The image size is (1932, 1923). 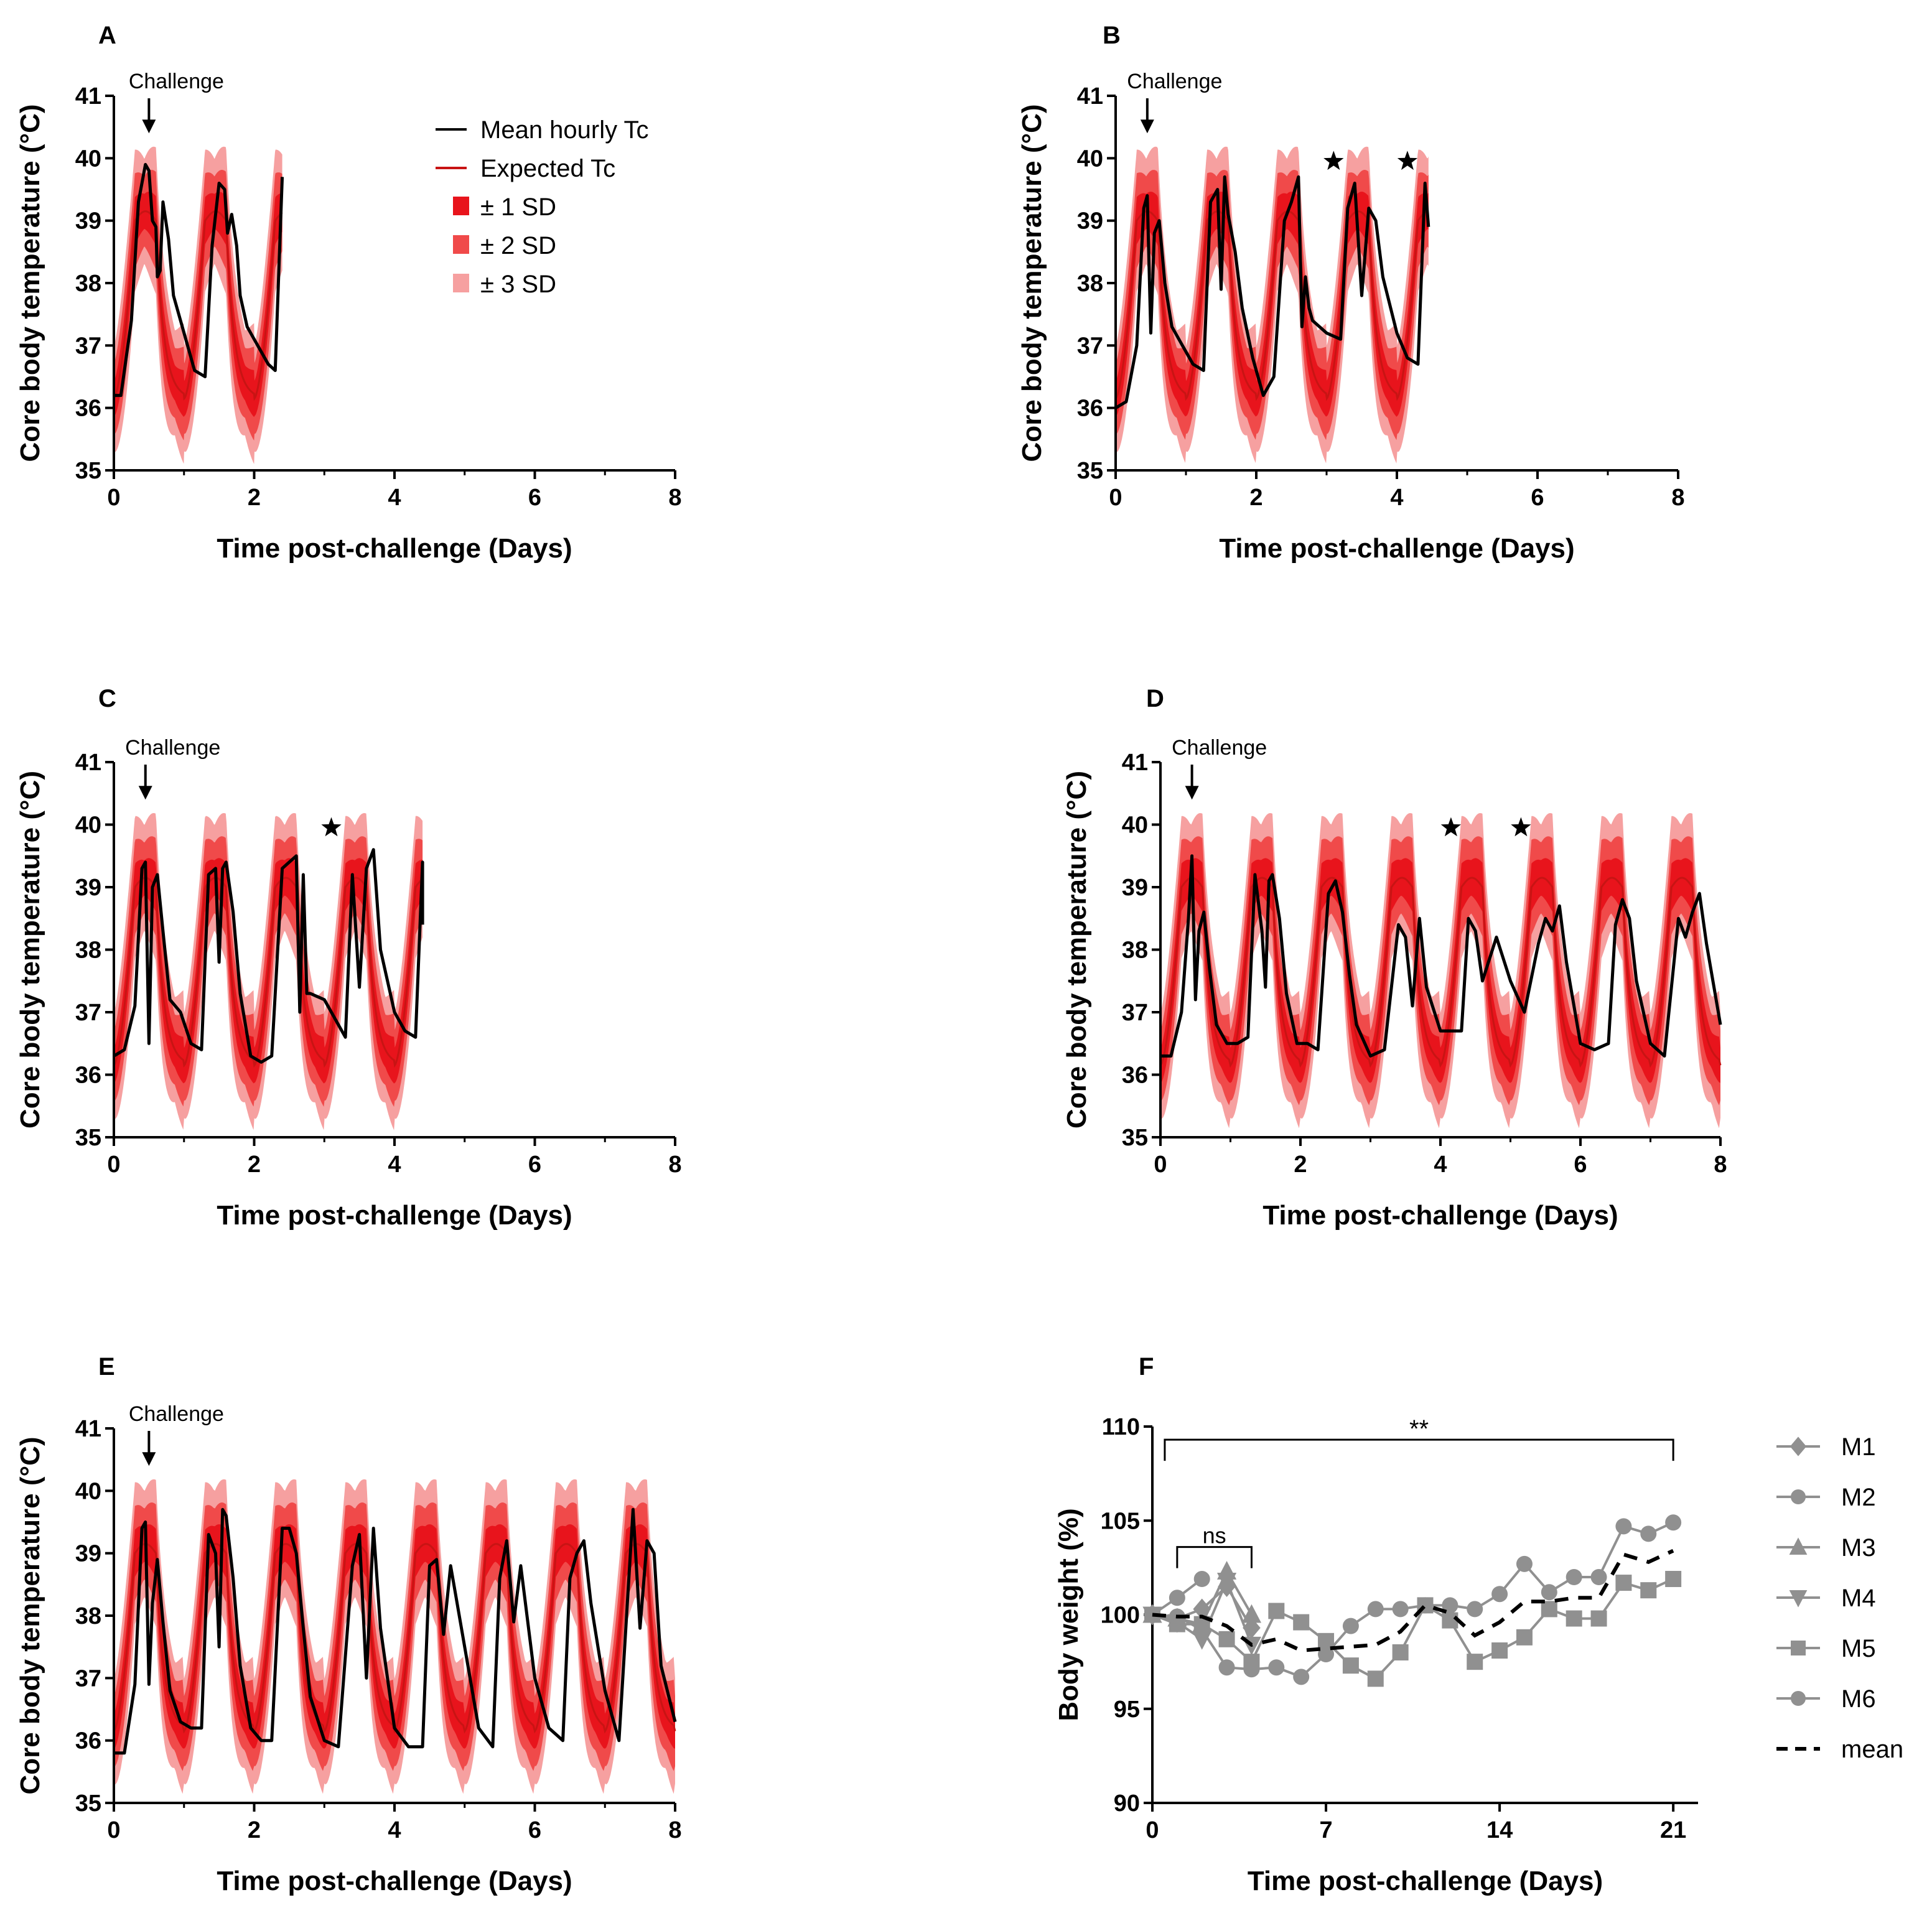 I want to click on y-tick-label: 90, so click(x=1127, y=1804).